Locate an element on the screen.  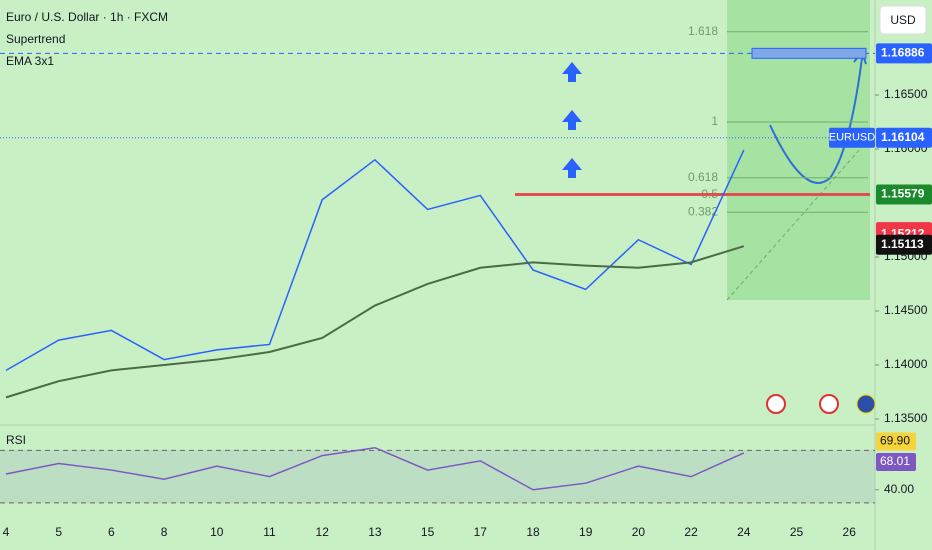
x-tick-label: 26 is located at coordinates (850, 532).